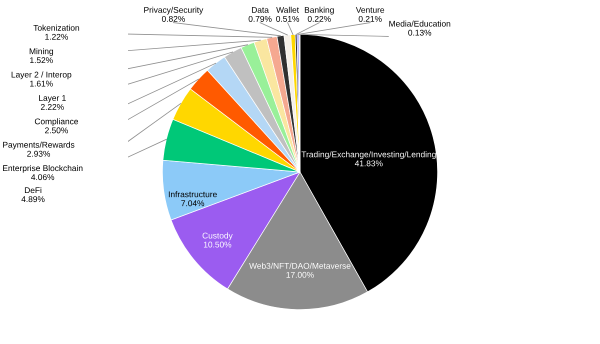 The image size is (600, 344). What do you see at coordinates (319, 10) in the screenshot?
I see `slice-label: Banking` at bounding box center [319, 10].